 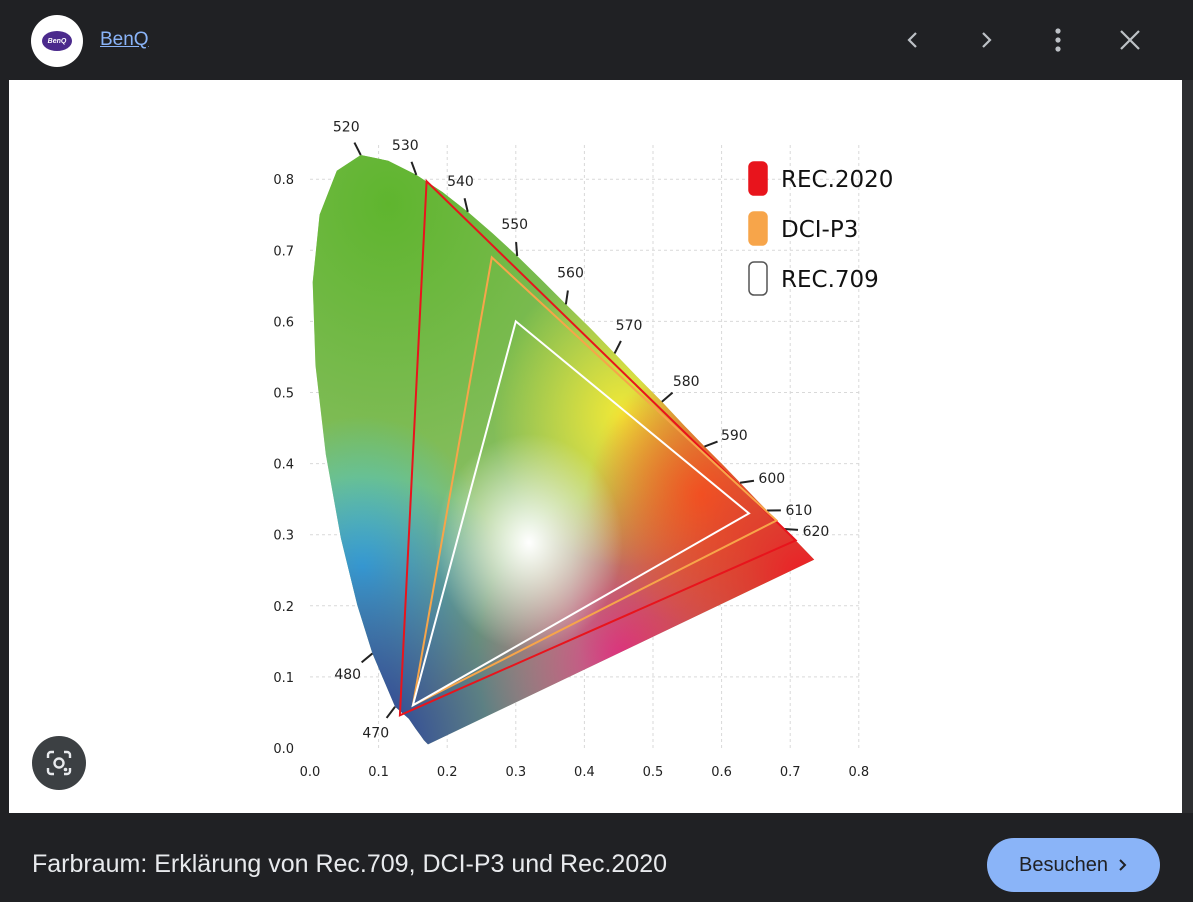 What do you see at coordinates (837, 180) in the screenshot?
I see `legend-label: REC.2020` at bounding box center [837, 180].